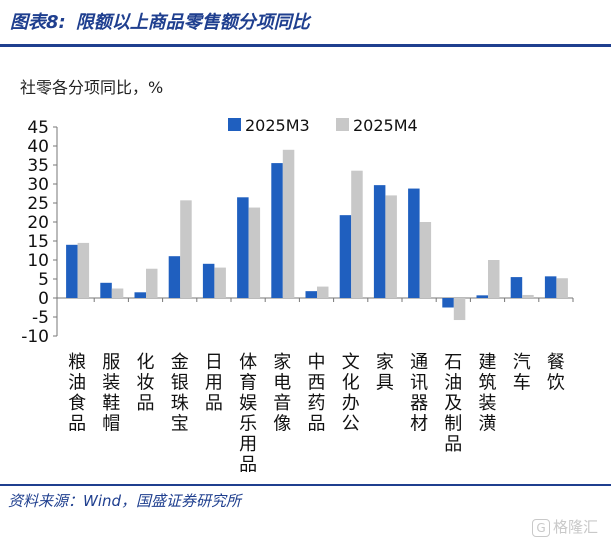  I want to click on x-category-label: 粮油食品, so click(77, 393).